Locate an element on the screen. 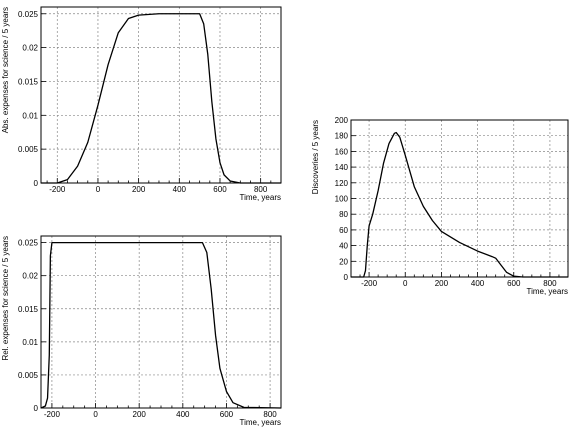  y-axis-label: Discoveries / 5 years is located at coordinates (315, 157).